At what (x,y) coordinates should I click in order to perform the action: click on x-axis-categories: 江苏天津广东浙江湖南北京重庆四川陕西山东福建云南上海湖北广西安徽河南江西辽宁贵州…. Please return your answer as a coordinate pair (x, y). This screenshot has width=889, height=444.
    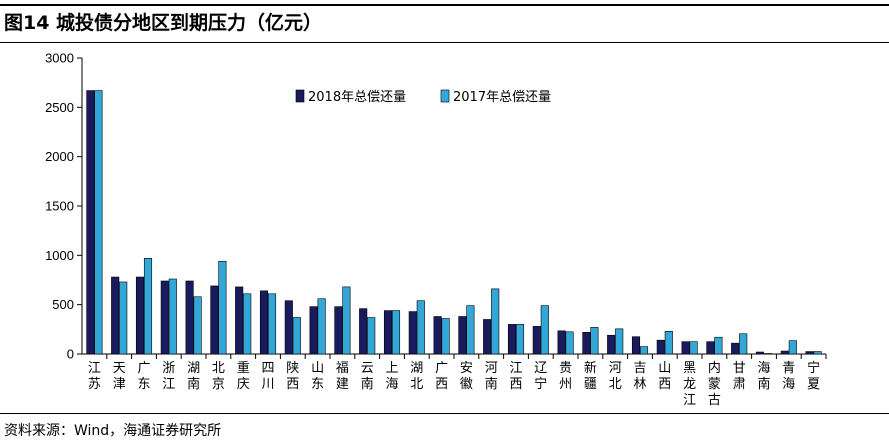
    Looking at the image, I should click on (454, 384).